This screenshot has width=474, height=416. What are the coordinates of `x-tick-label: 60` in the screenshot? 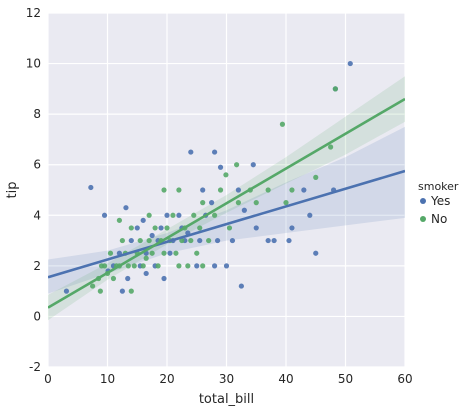 It's located at (404, 379).